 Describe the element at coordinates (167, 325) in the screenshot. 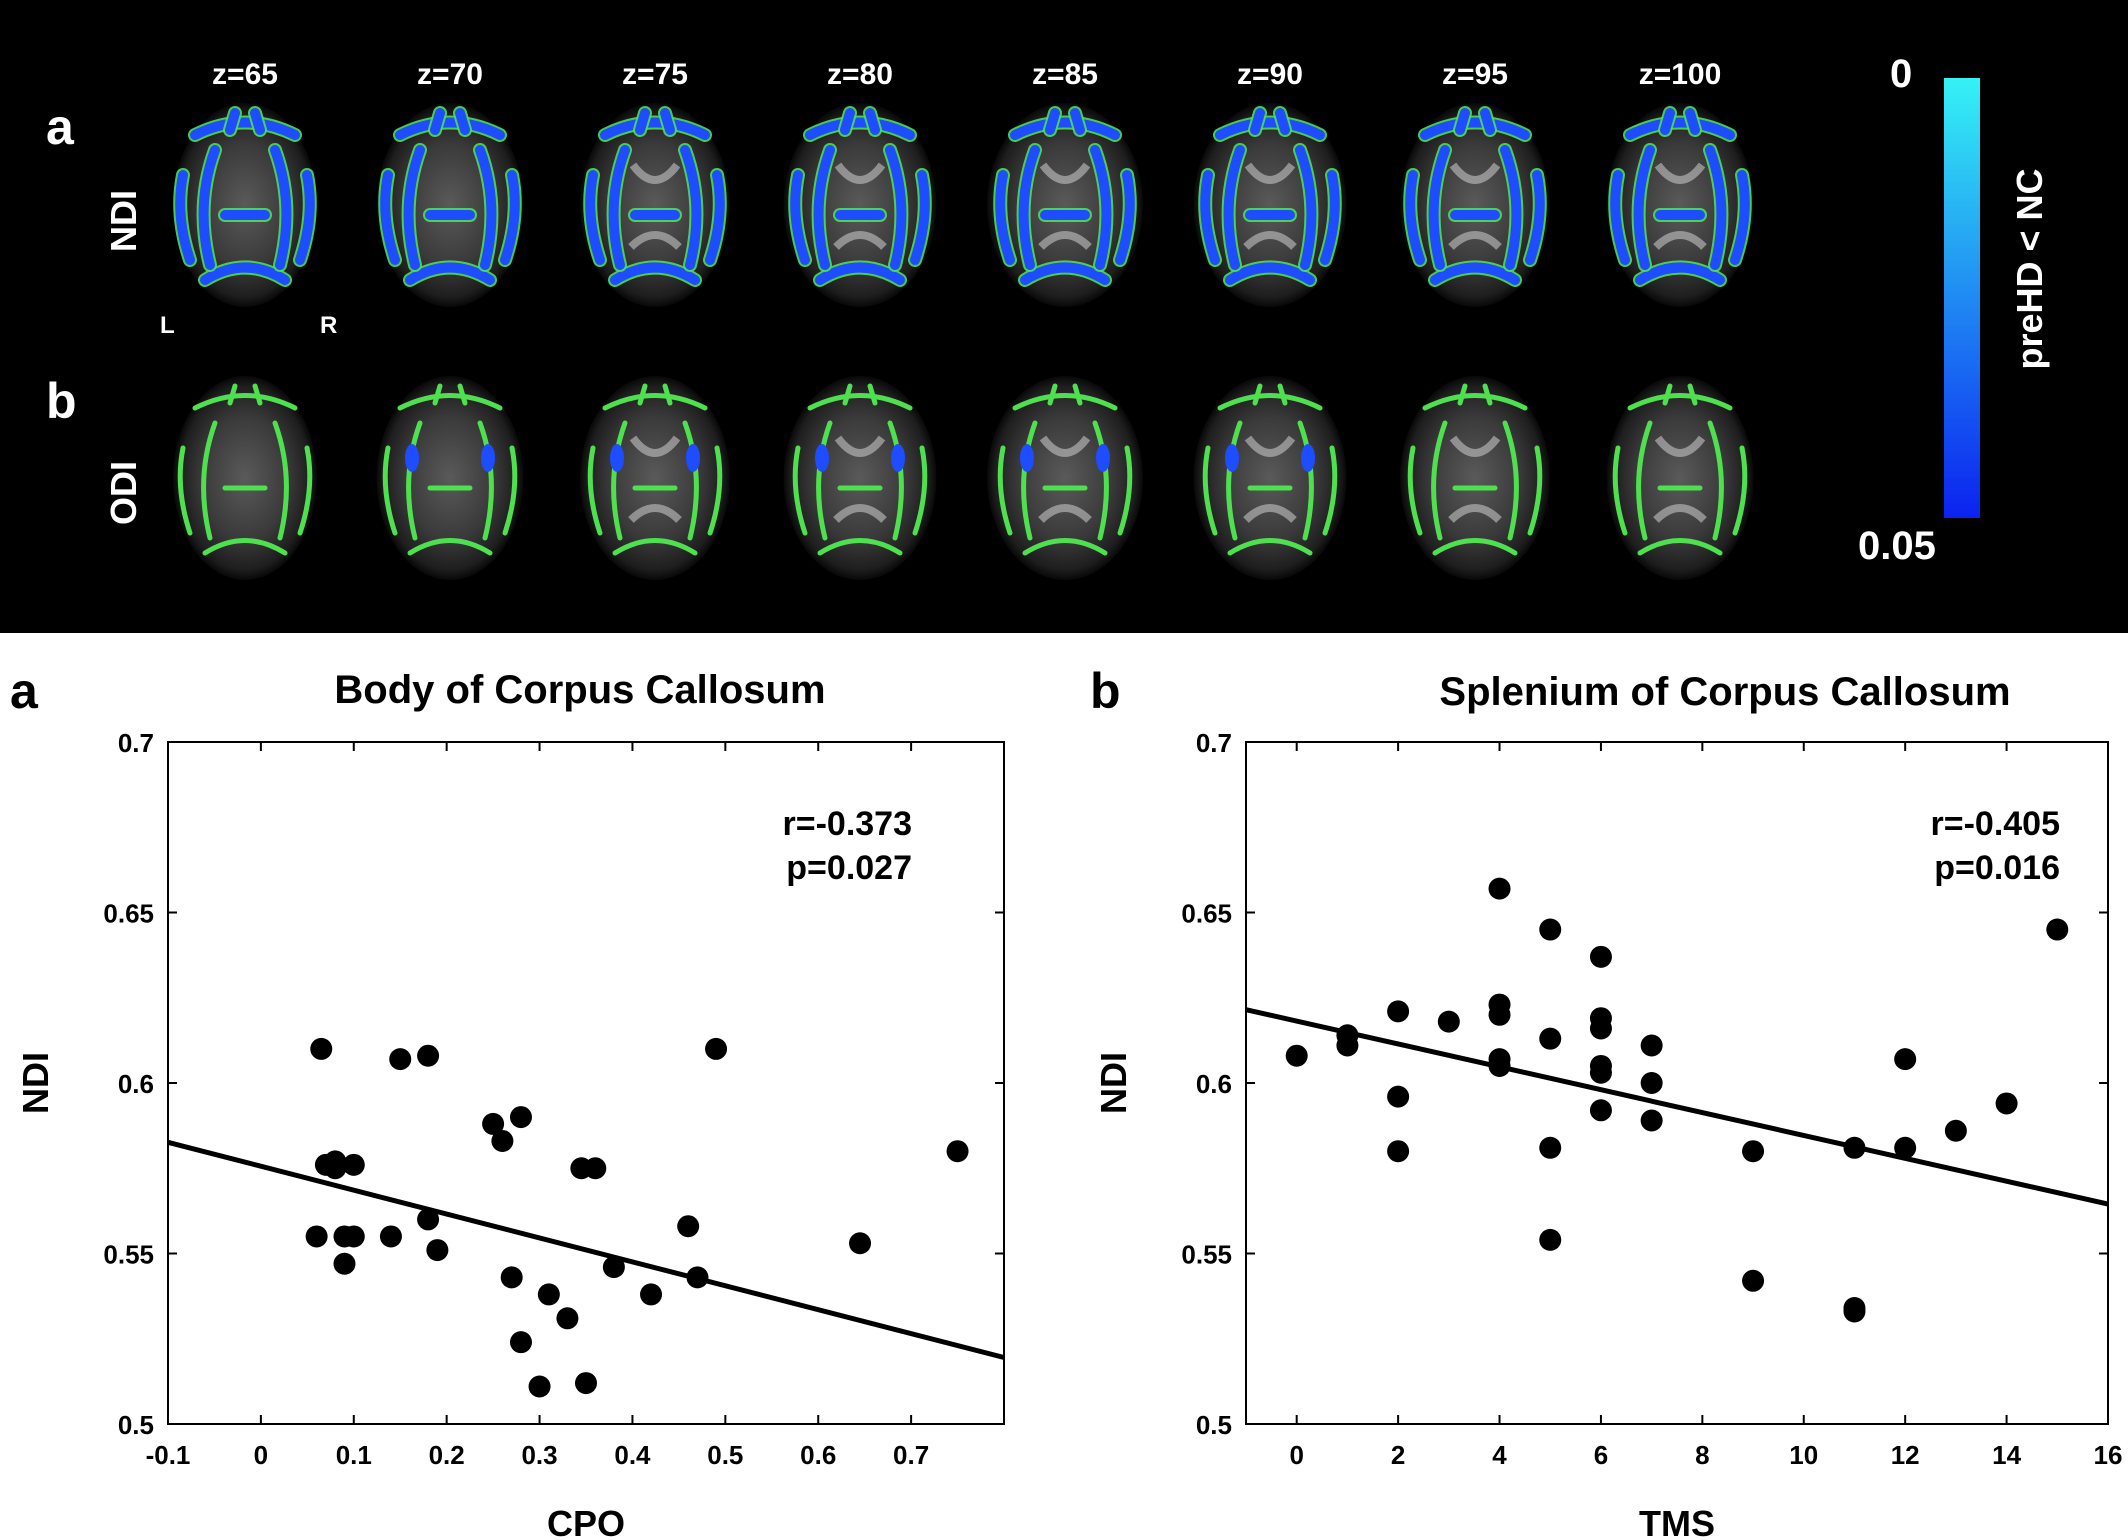

I see `orientation-left-label: L` at that location.